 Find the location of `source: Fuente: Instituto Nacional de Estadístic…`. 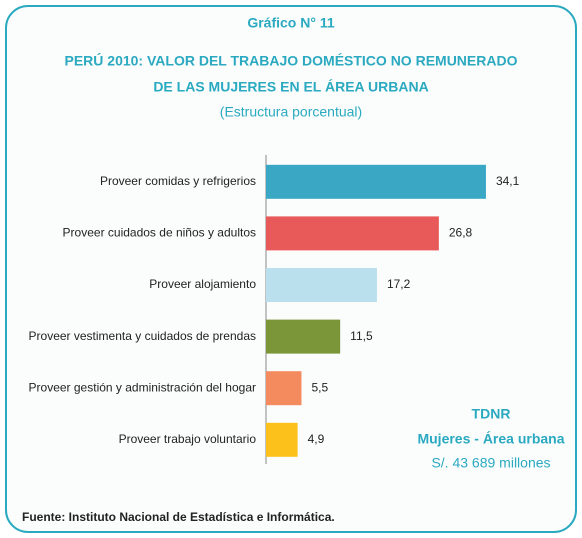

source: Fuente: Instituto Nacional de Estadístic… is located at coordinates (178, 517).